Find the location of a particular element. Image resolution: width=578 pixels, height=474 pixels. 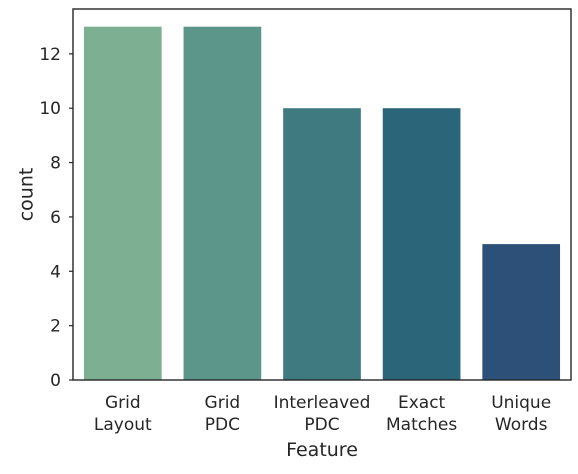

x-tick-label-line: Interleaved is located at coordinates (322, 403).